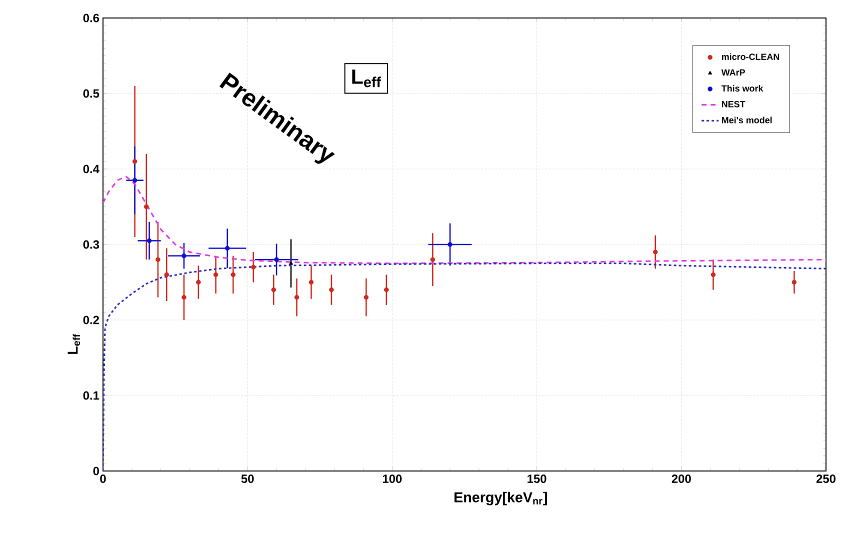  What do you see at coordinates (247, 478) in the screenshot?
I see `x-tick-label: 50` at bounding box center [247, 478].